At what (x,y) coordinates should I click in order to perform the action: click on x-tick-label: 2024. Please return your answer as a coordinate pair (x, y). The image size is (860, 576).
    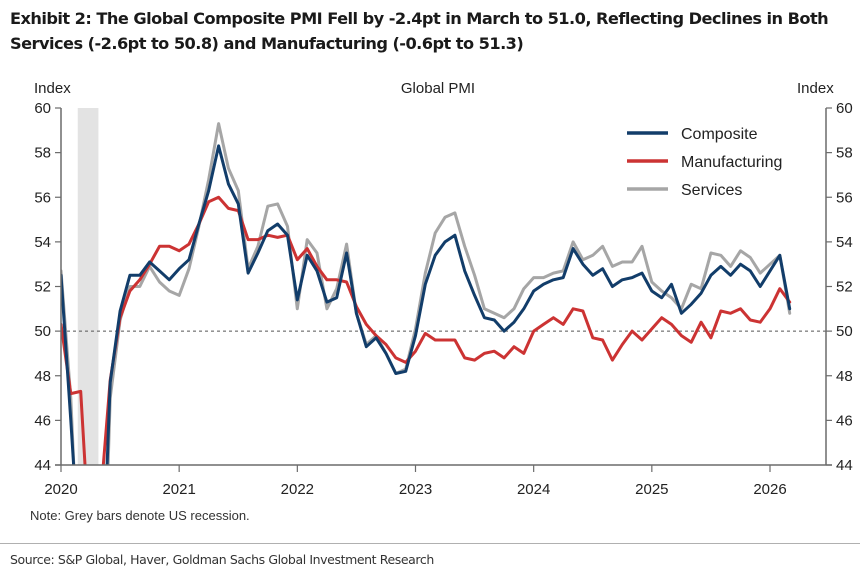
    Looking at the image, I should click on (533, 489).